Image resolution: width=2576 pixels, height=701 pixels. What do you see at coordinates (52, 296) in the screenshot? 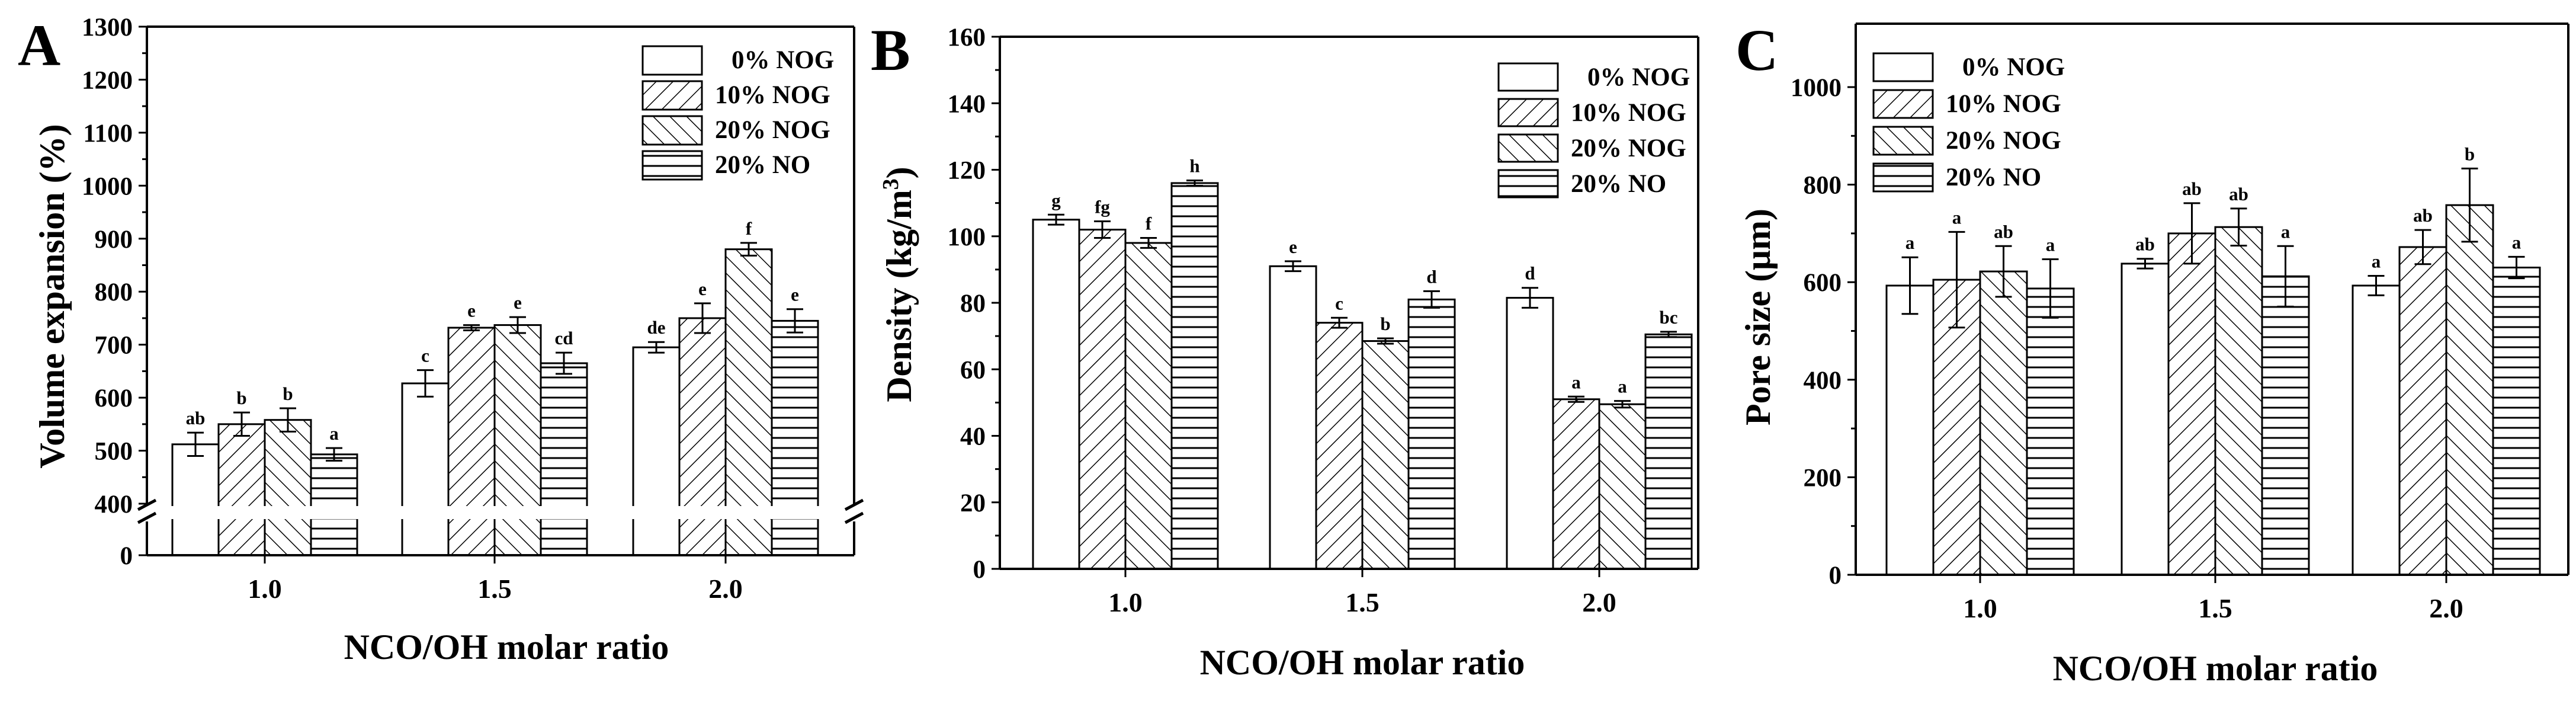
I see `panel-a-y-axis-title: Volume expansion (%)` at bounding box center [52, 296].